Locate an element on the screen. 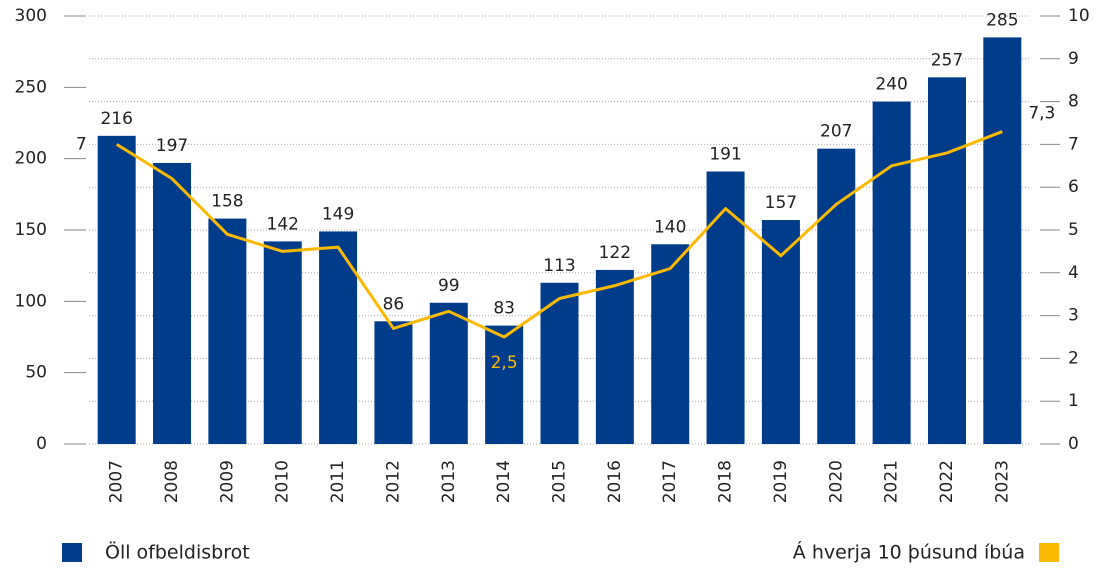  x-tick-label: 2021 is located at coordinates (892, 481).